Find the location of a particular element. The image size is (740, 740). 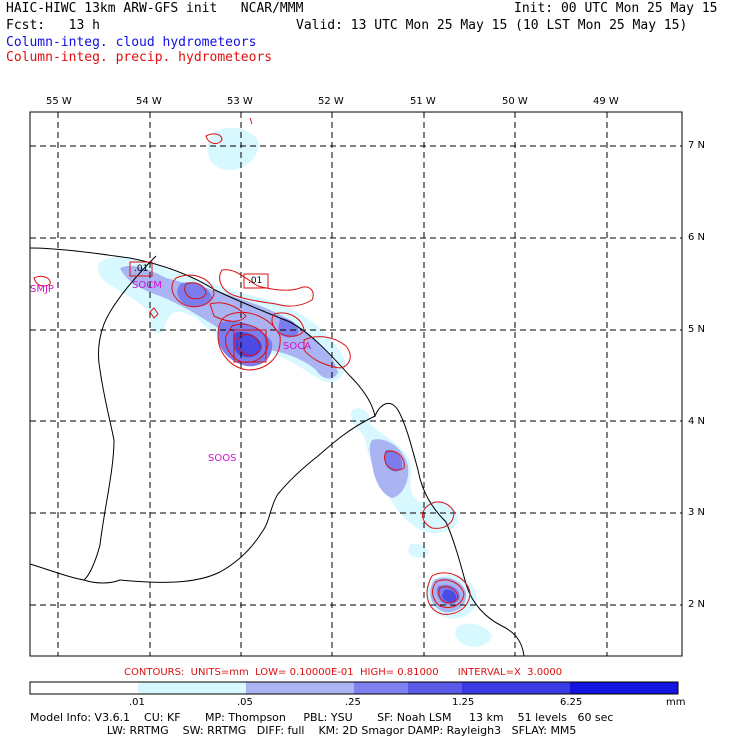

lat-label: 7 N is located at coordinates (697, 145).